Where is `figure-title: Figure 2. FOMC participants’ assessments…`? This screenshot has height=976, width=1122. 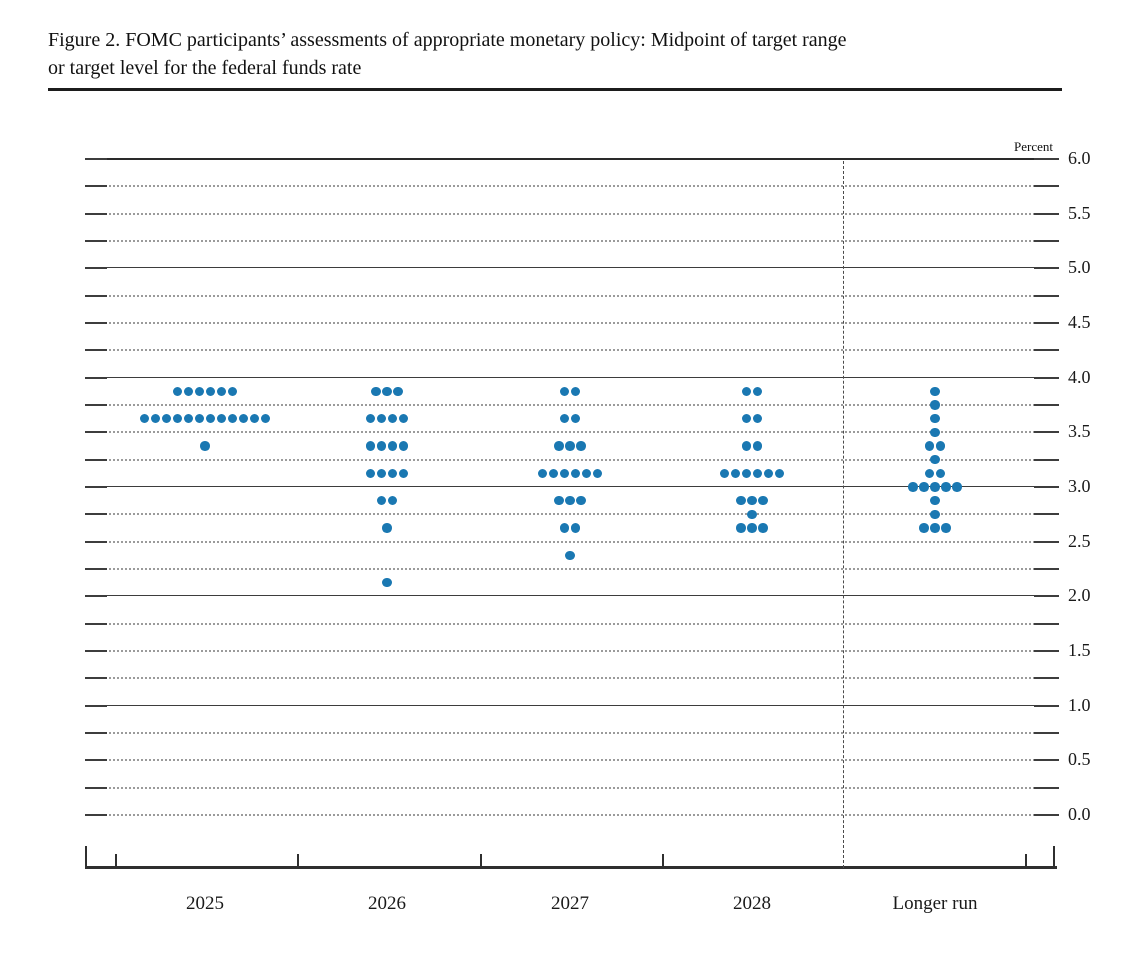
figure-title: Figure 2. FOMC participants’ assessments… is located at coordinates (555, 54).